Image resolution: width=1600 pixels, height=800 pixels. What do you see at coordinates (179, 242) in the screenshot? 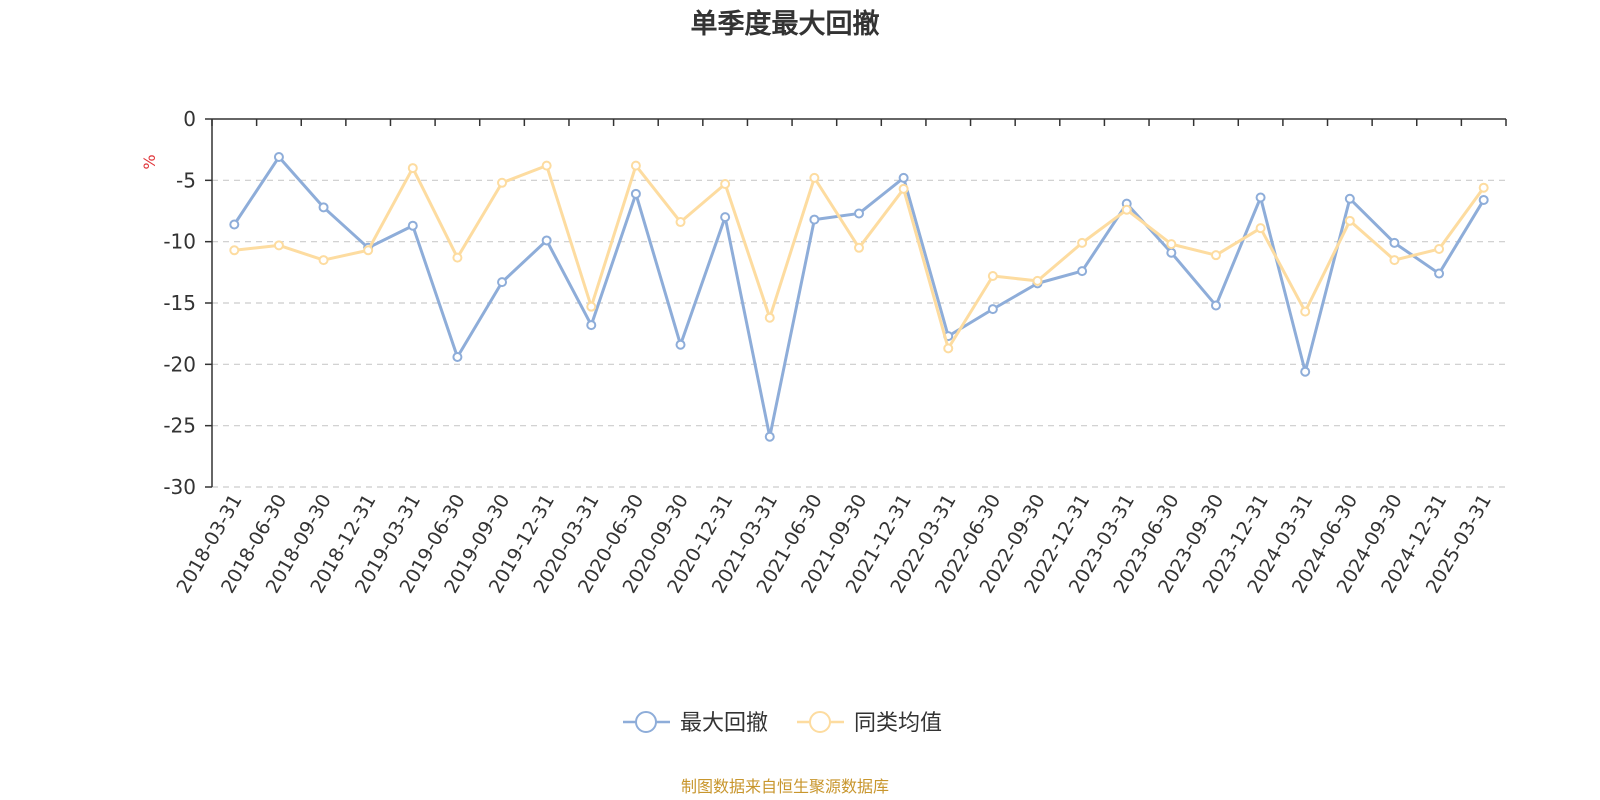
I see `y-tick-label: -10` at bounding box center [179, 242].